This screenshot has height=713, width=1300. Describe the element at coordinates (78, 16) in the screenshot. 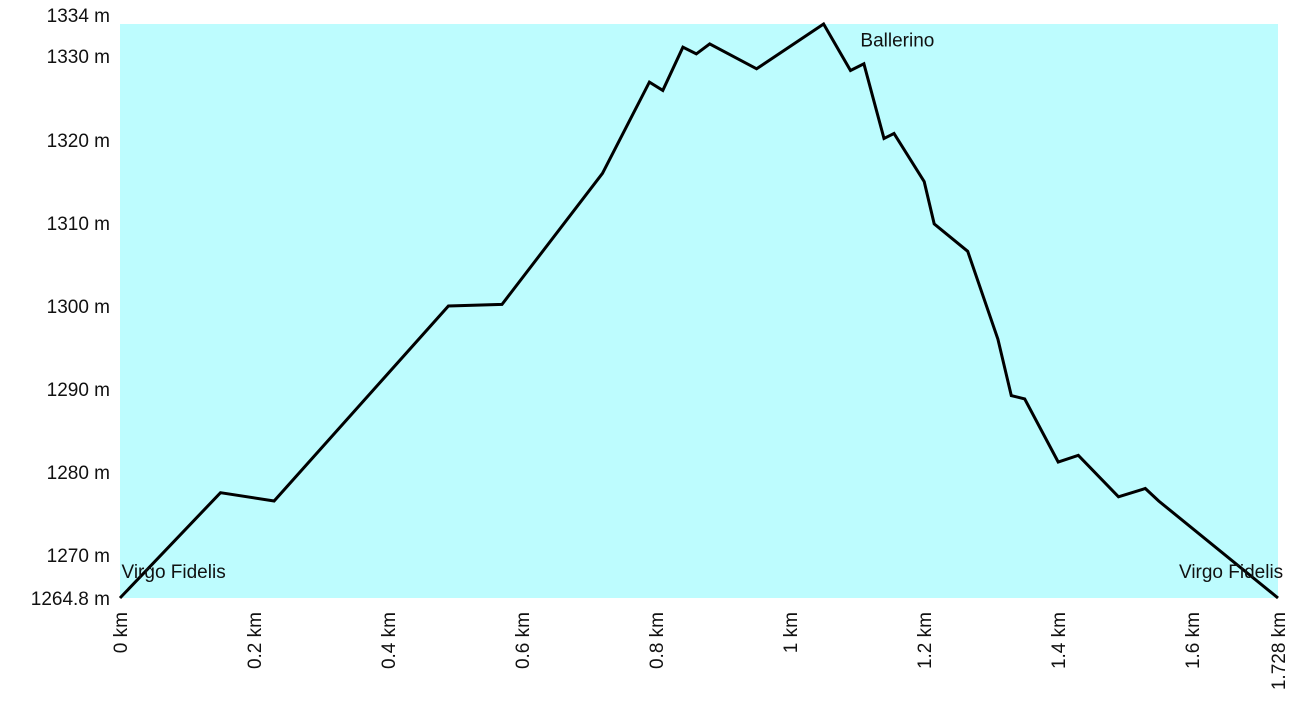

I see `y-tick-label: 1334 m` at that location.